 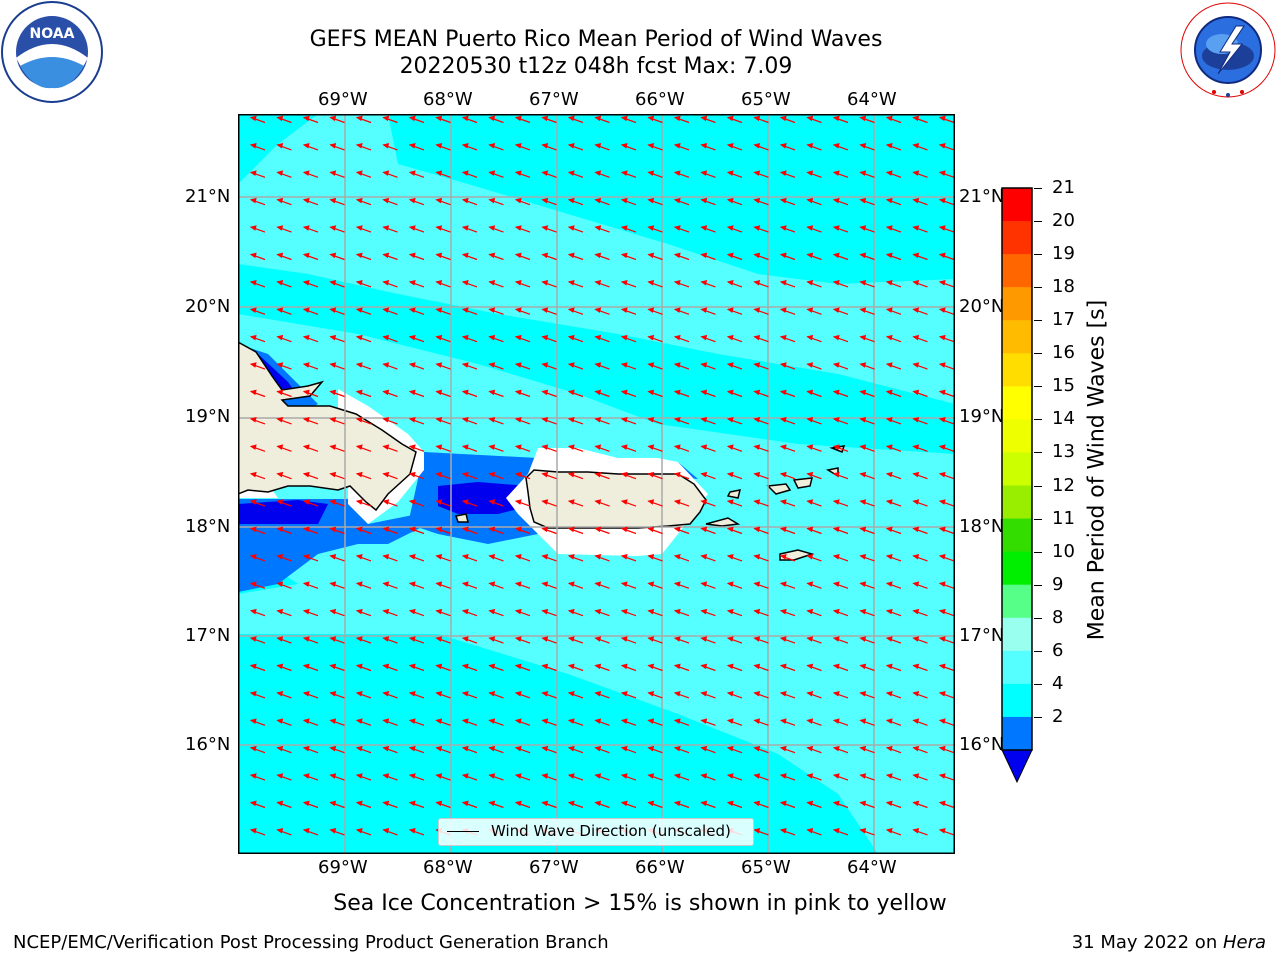 What do you see at coordinates (448, 99) in the screenshot?
I see `lon-label-top-68w: 68°W` at bounding box center [448, 99].